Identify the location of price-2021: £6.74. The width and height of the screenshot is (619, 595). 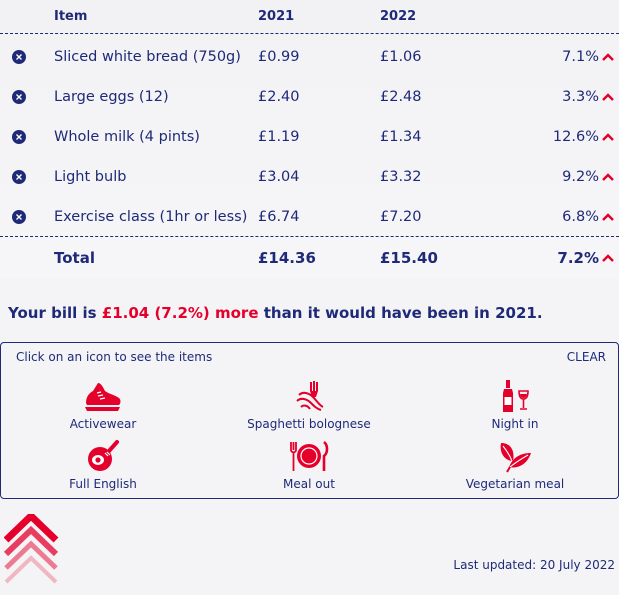
(279, 216).